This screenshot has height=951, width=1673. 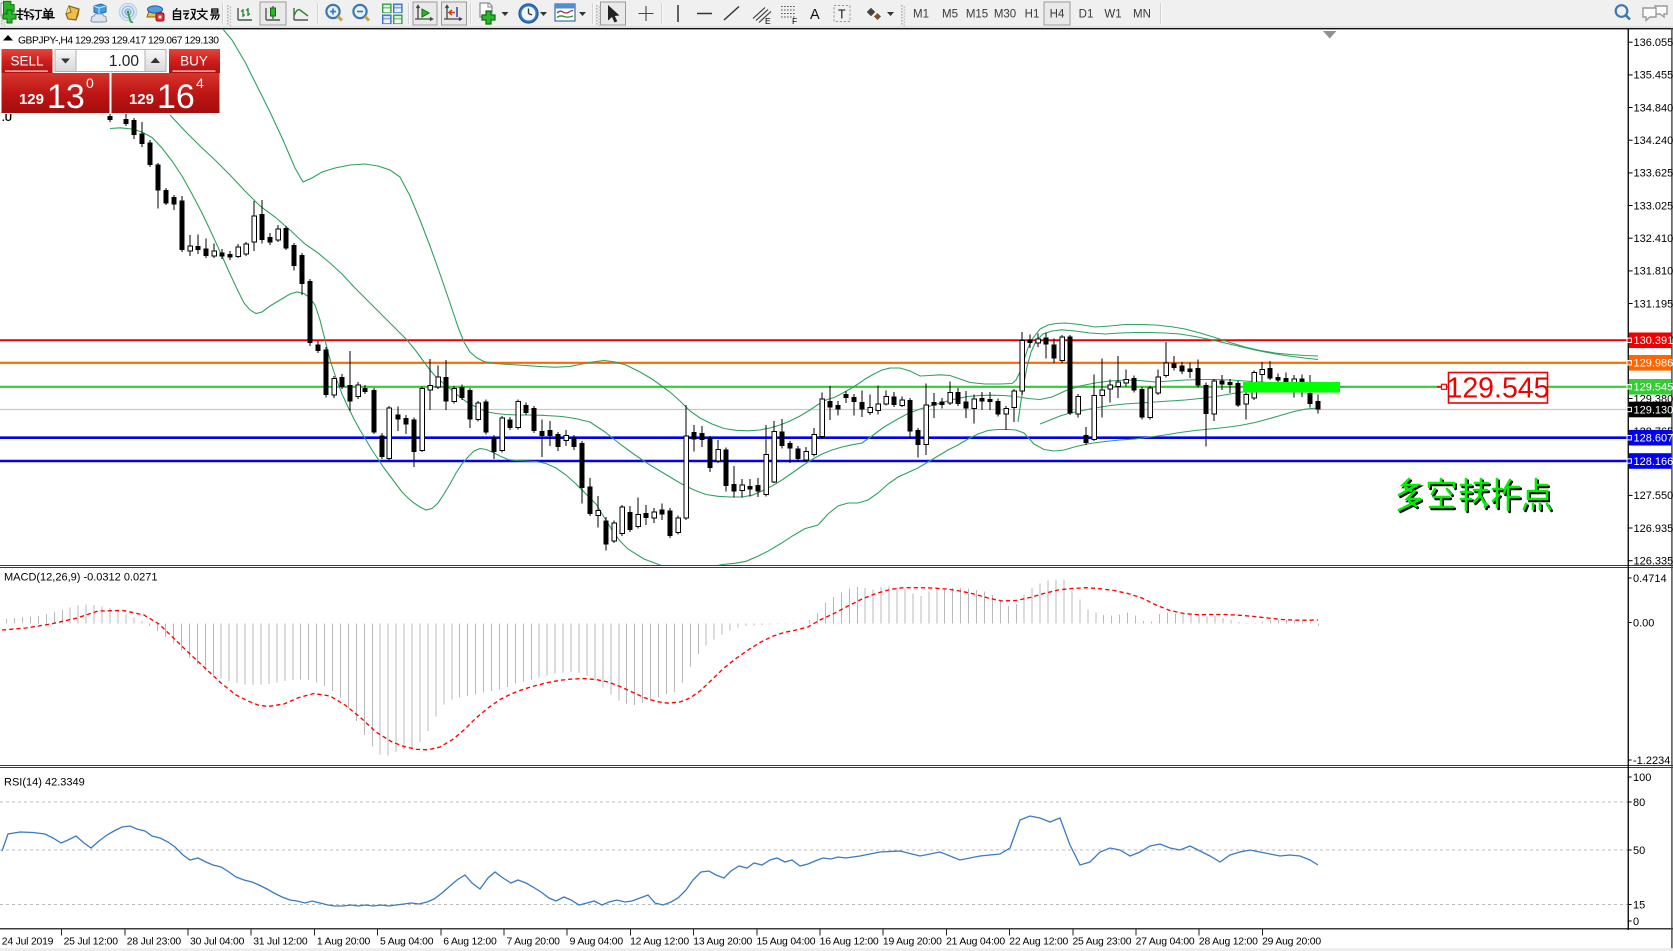 What do you see at coordinates (80, 578) in the screenshot?
I see `svg-text: MACD(12,26,9) -0.0312 0.0271` at bounding box center [80, 578].